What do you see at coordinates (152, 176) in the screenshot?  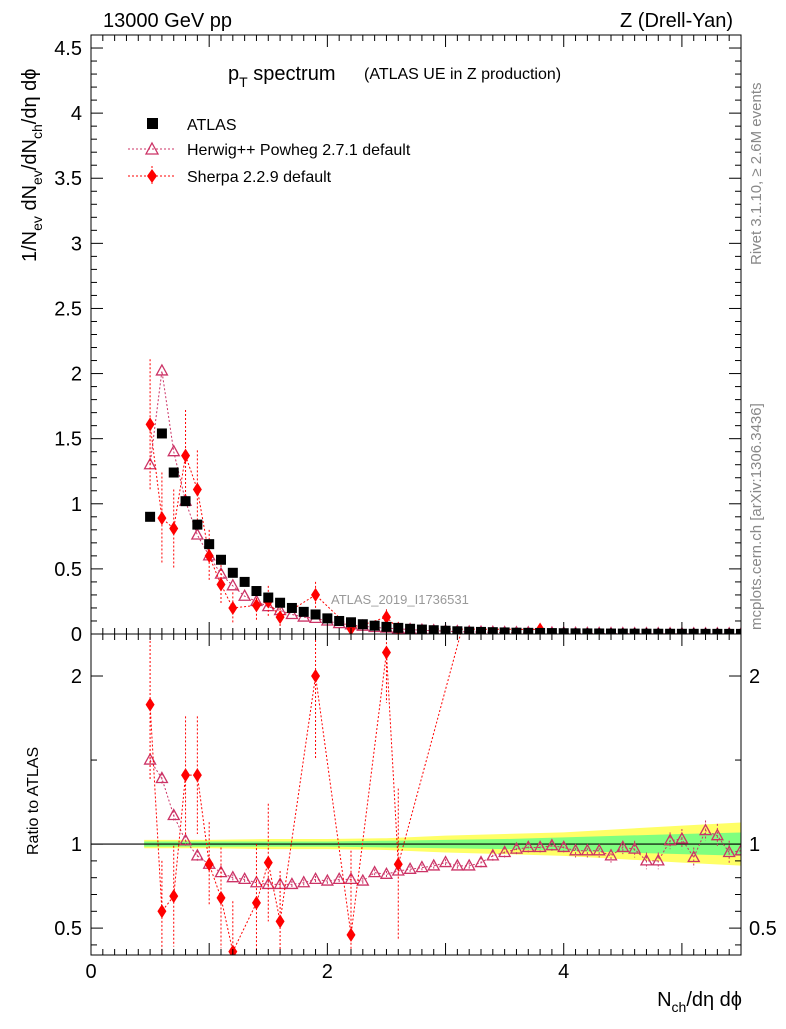 I see `legend-marker-sherpa` at bounding box center [152, 176].